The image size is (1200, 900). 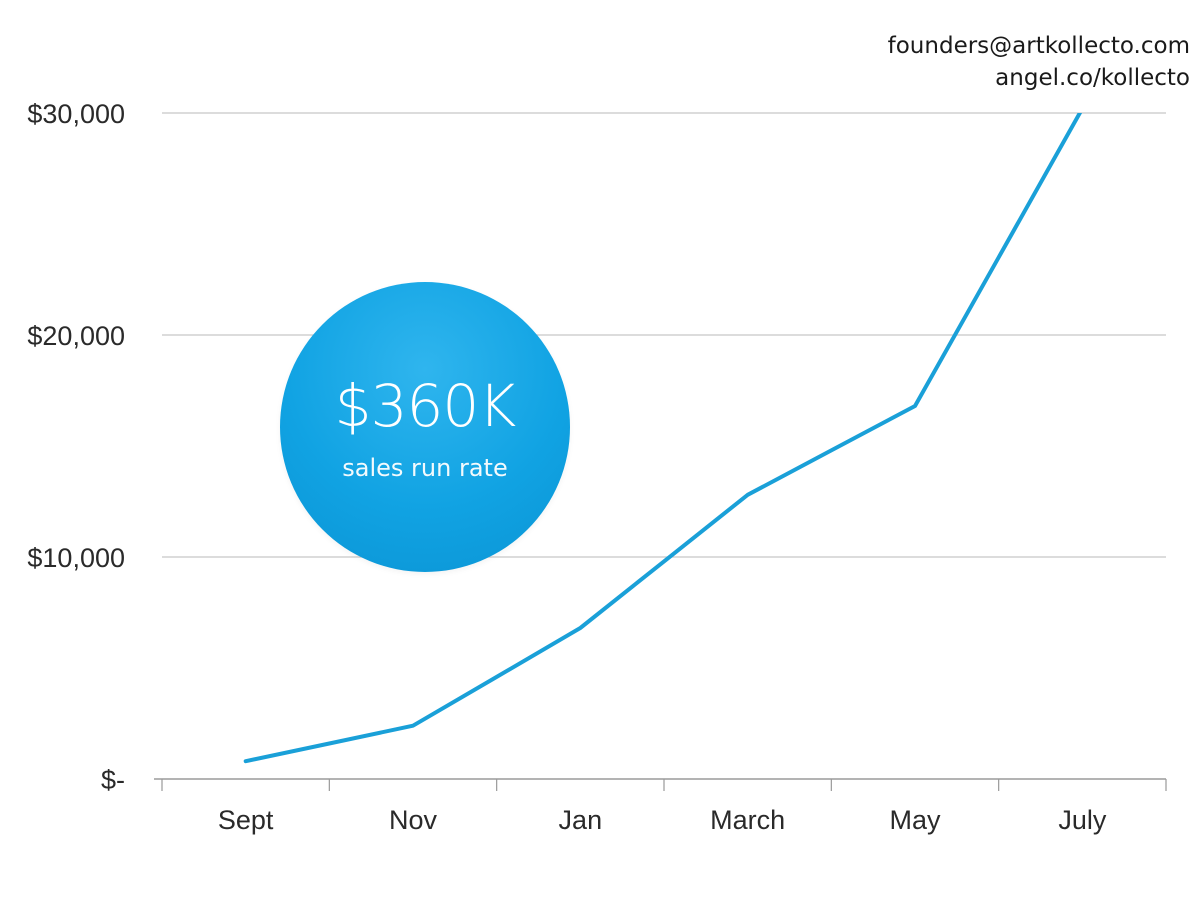 I want to click on y-tick-label: $30,000, so click(x=76, y=114).